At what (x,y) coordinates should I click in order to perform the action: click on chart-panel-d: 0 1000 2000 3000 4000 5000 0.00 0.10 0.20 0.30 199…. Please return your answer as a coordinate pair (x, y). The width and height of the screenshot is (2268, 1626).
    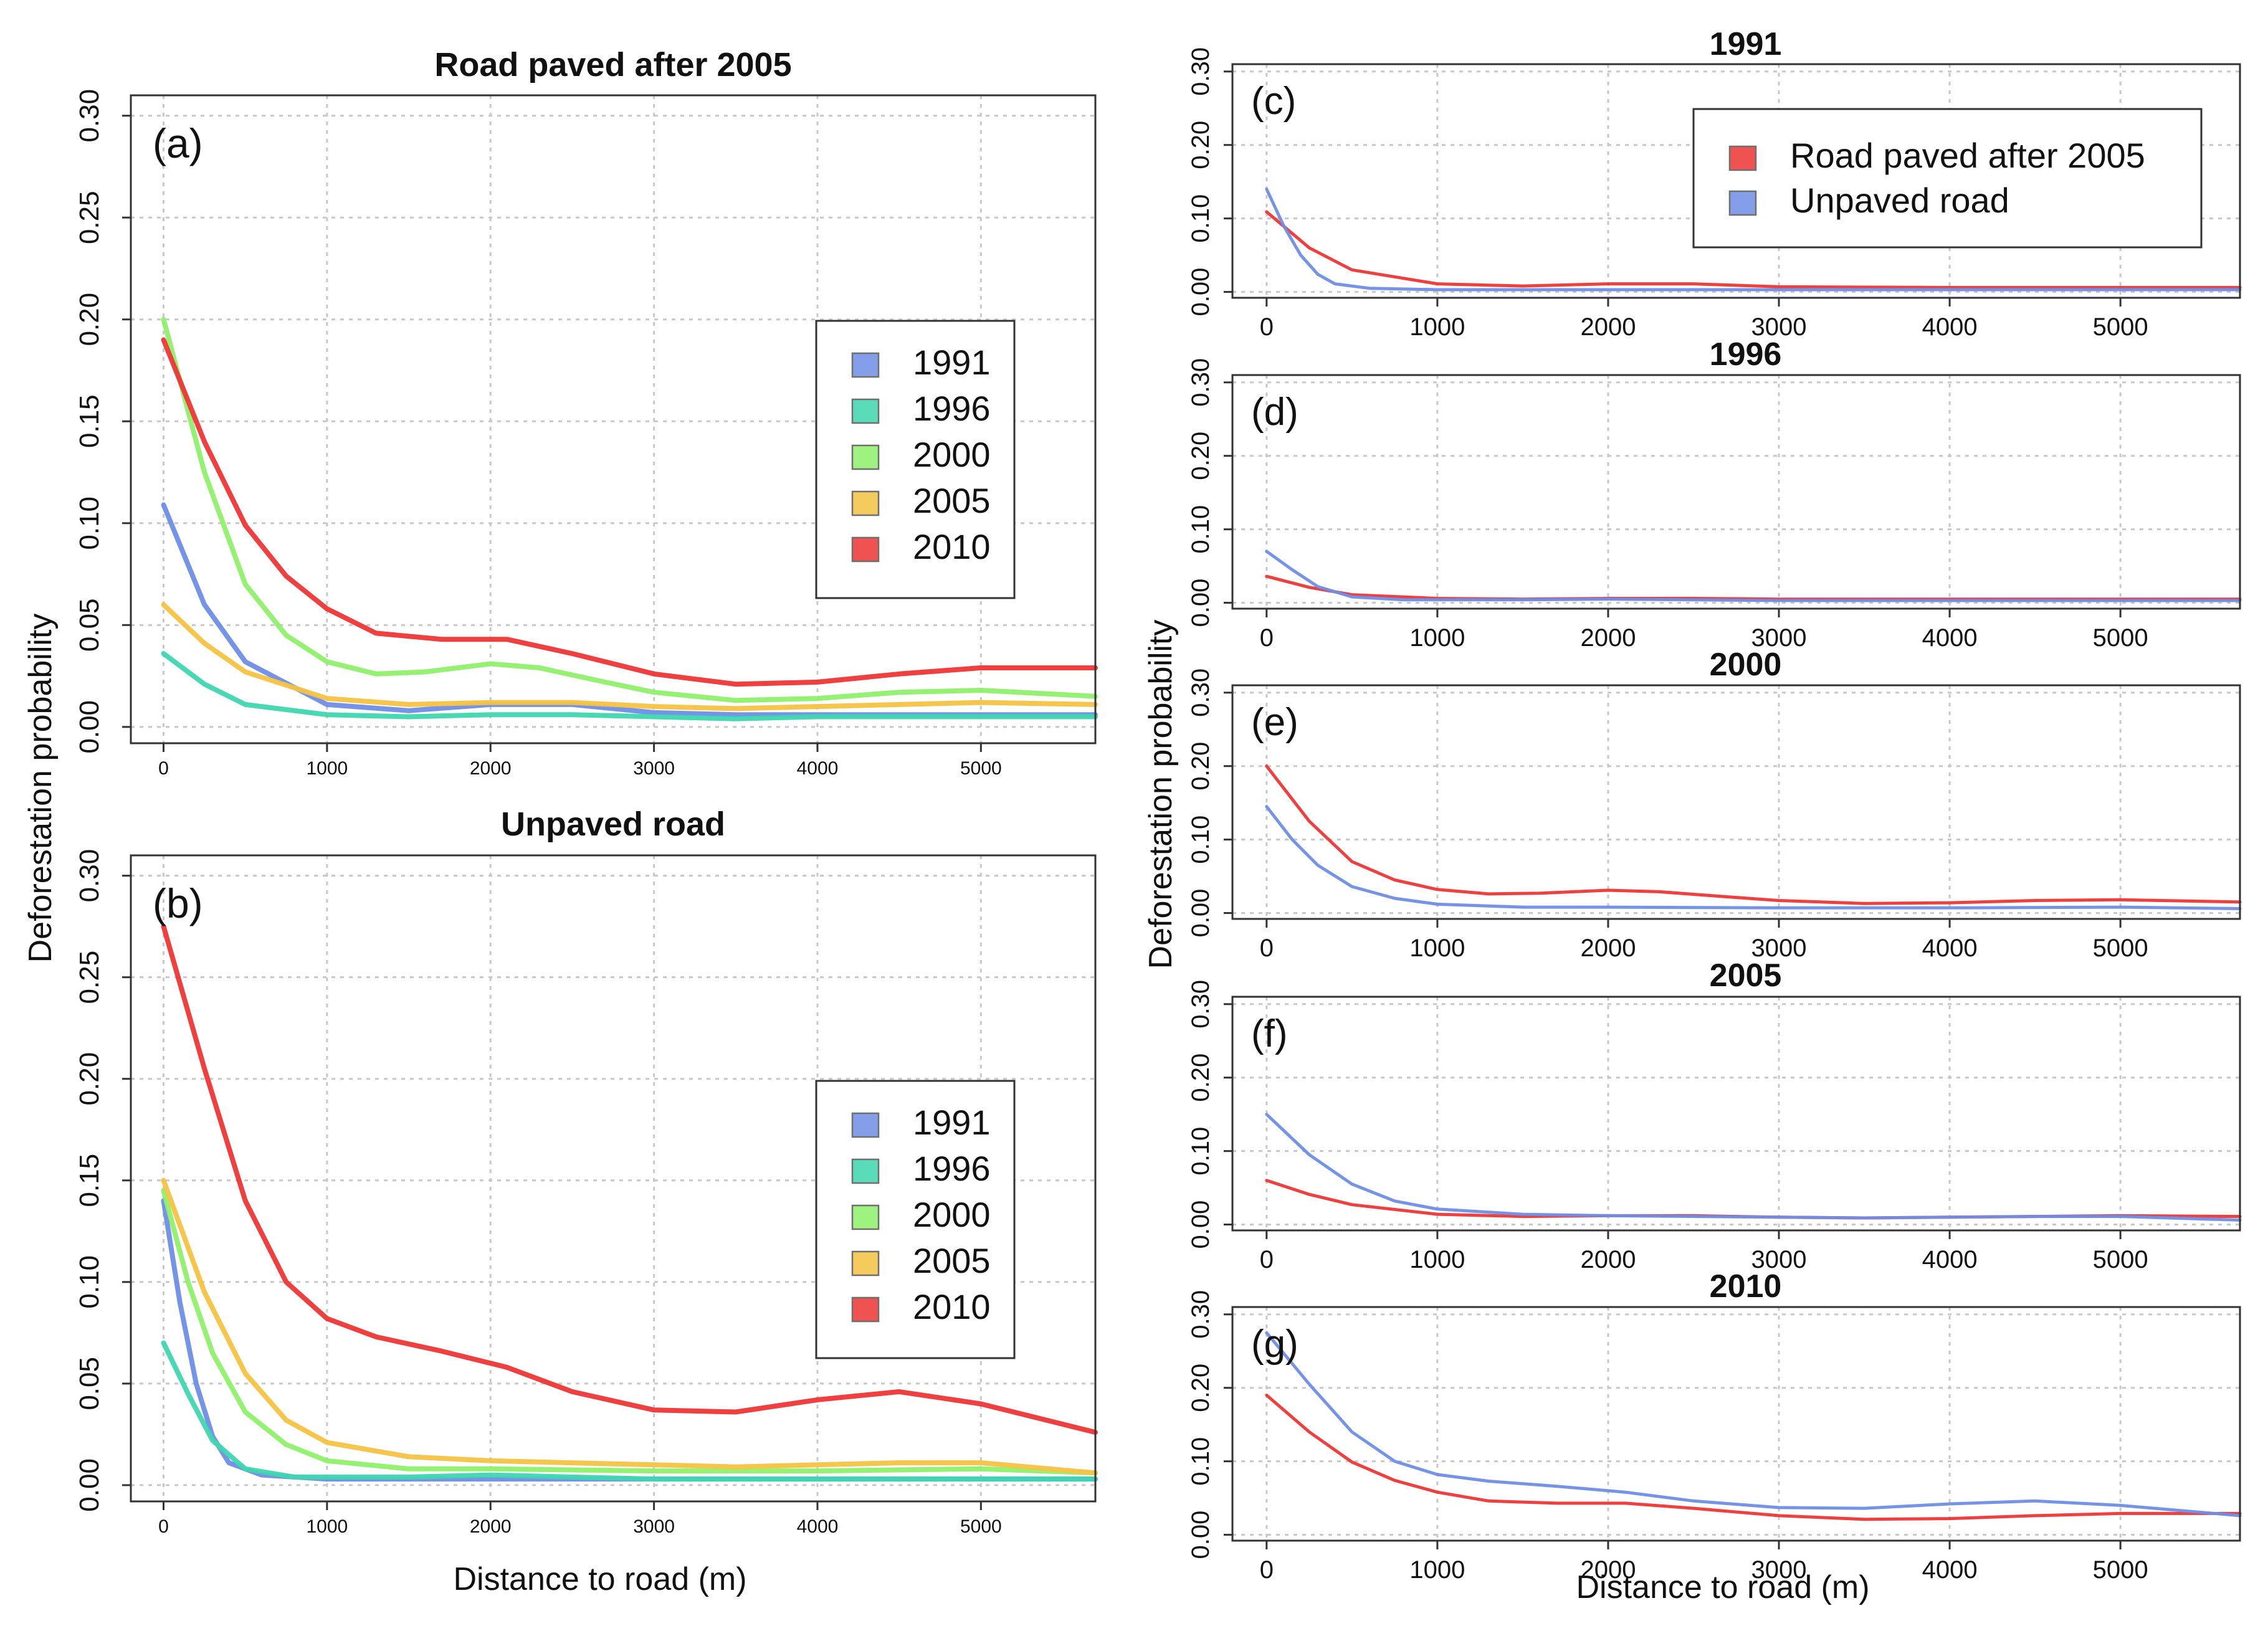
    Looking at the image, I should click on (1714, 494).